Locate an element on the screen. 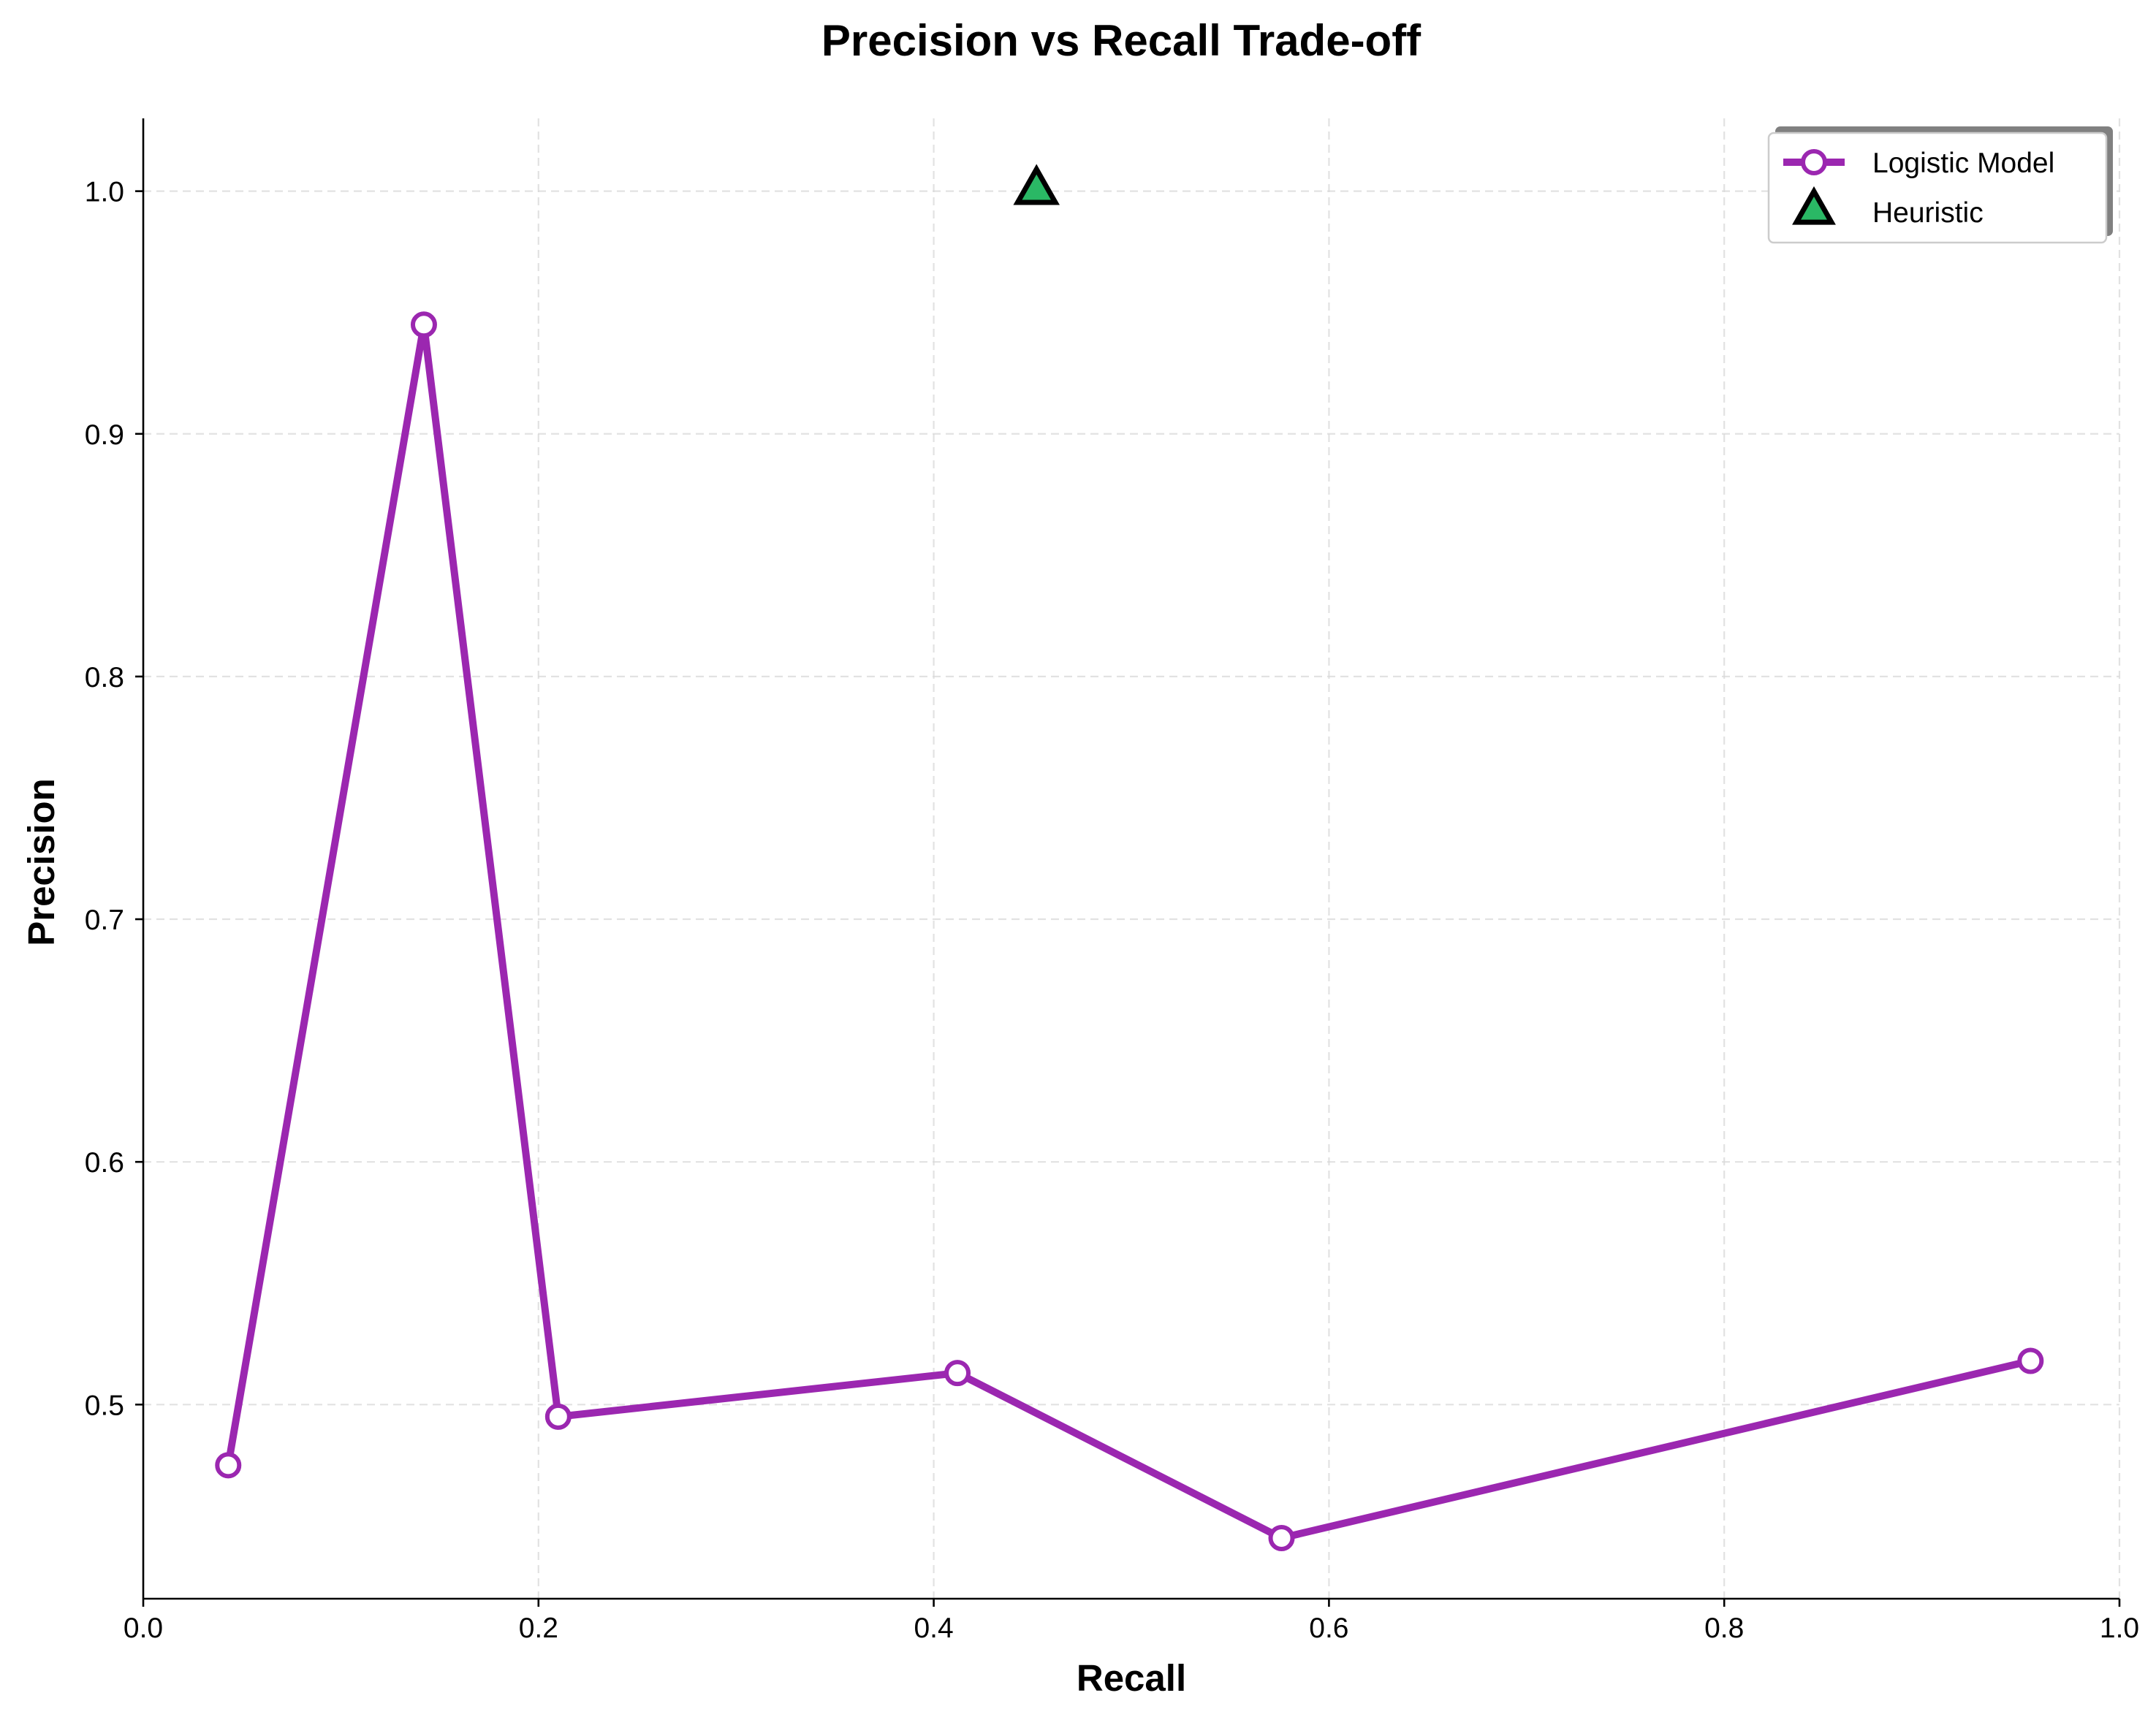 This screenshot has width=2156, height=1720. legend-label-heuristic: Heuristic is located at coordinates (1928, 213).